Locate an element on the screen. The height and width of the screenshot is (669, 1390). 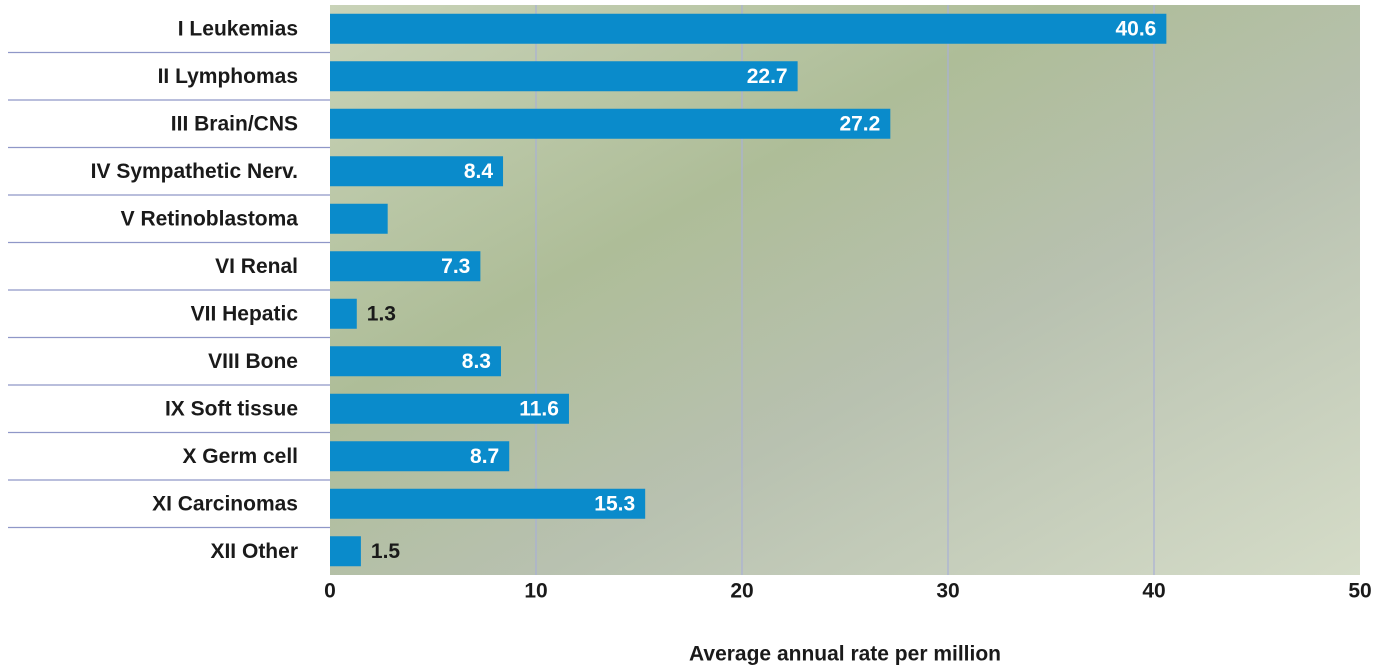
value-label: 40.6 is located at coordinates (1135, 28).